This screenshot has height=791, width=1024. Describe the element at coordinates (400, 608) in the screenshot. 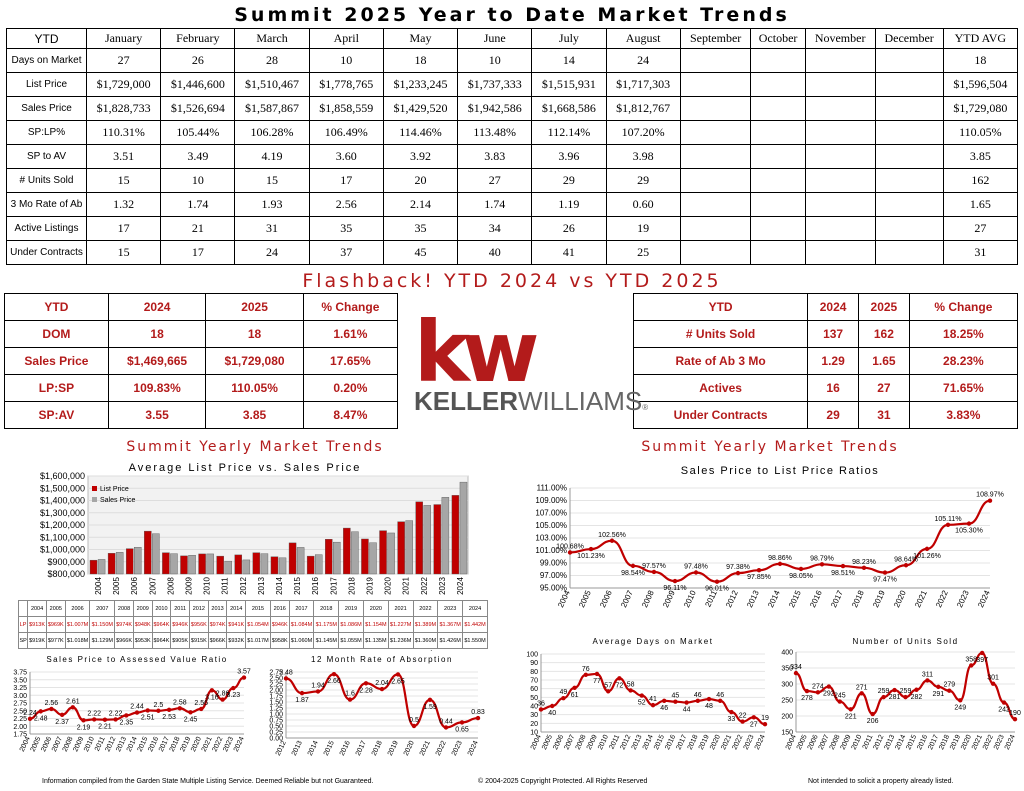

I see `value-table-cell: 2021` at that location.